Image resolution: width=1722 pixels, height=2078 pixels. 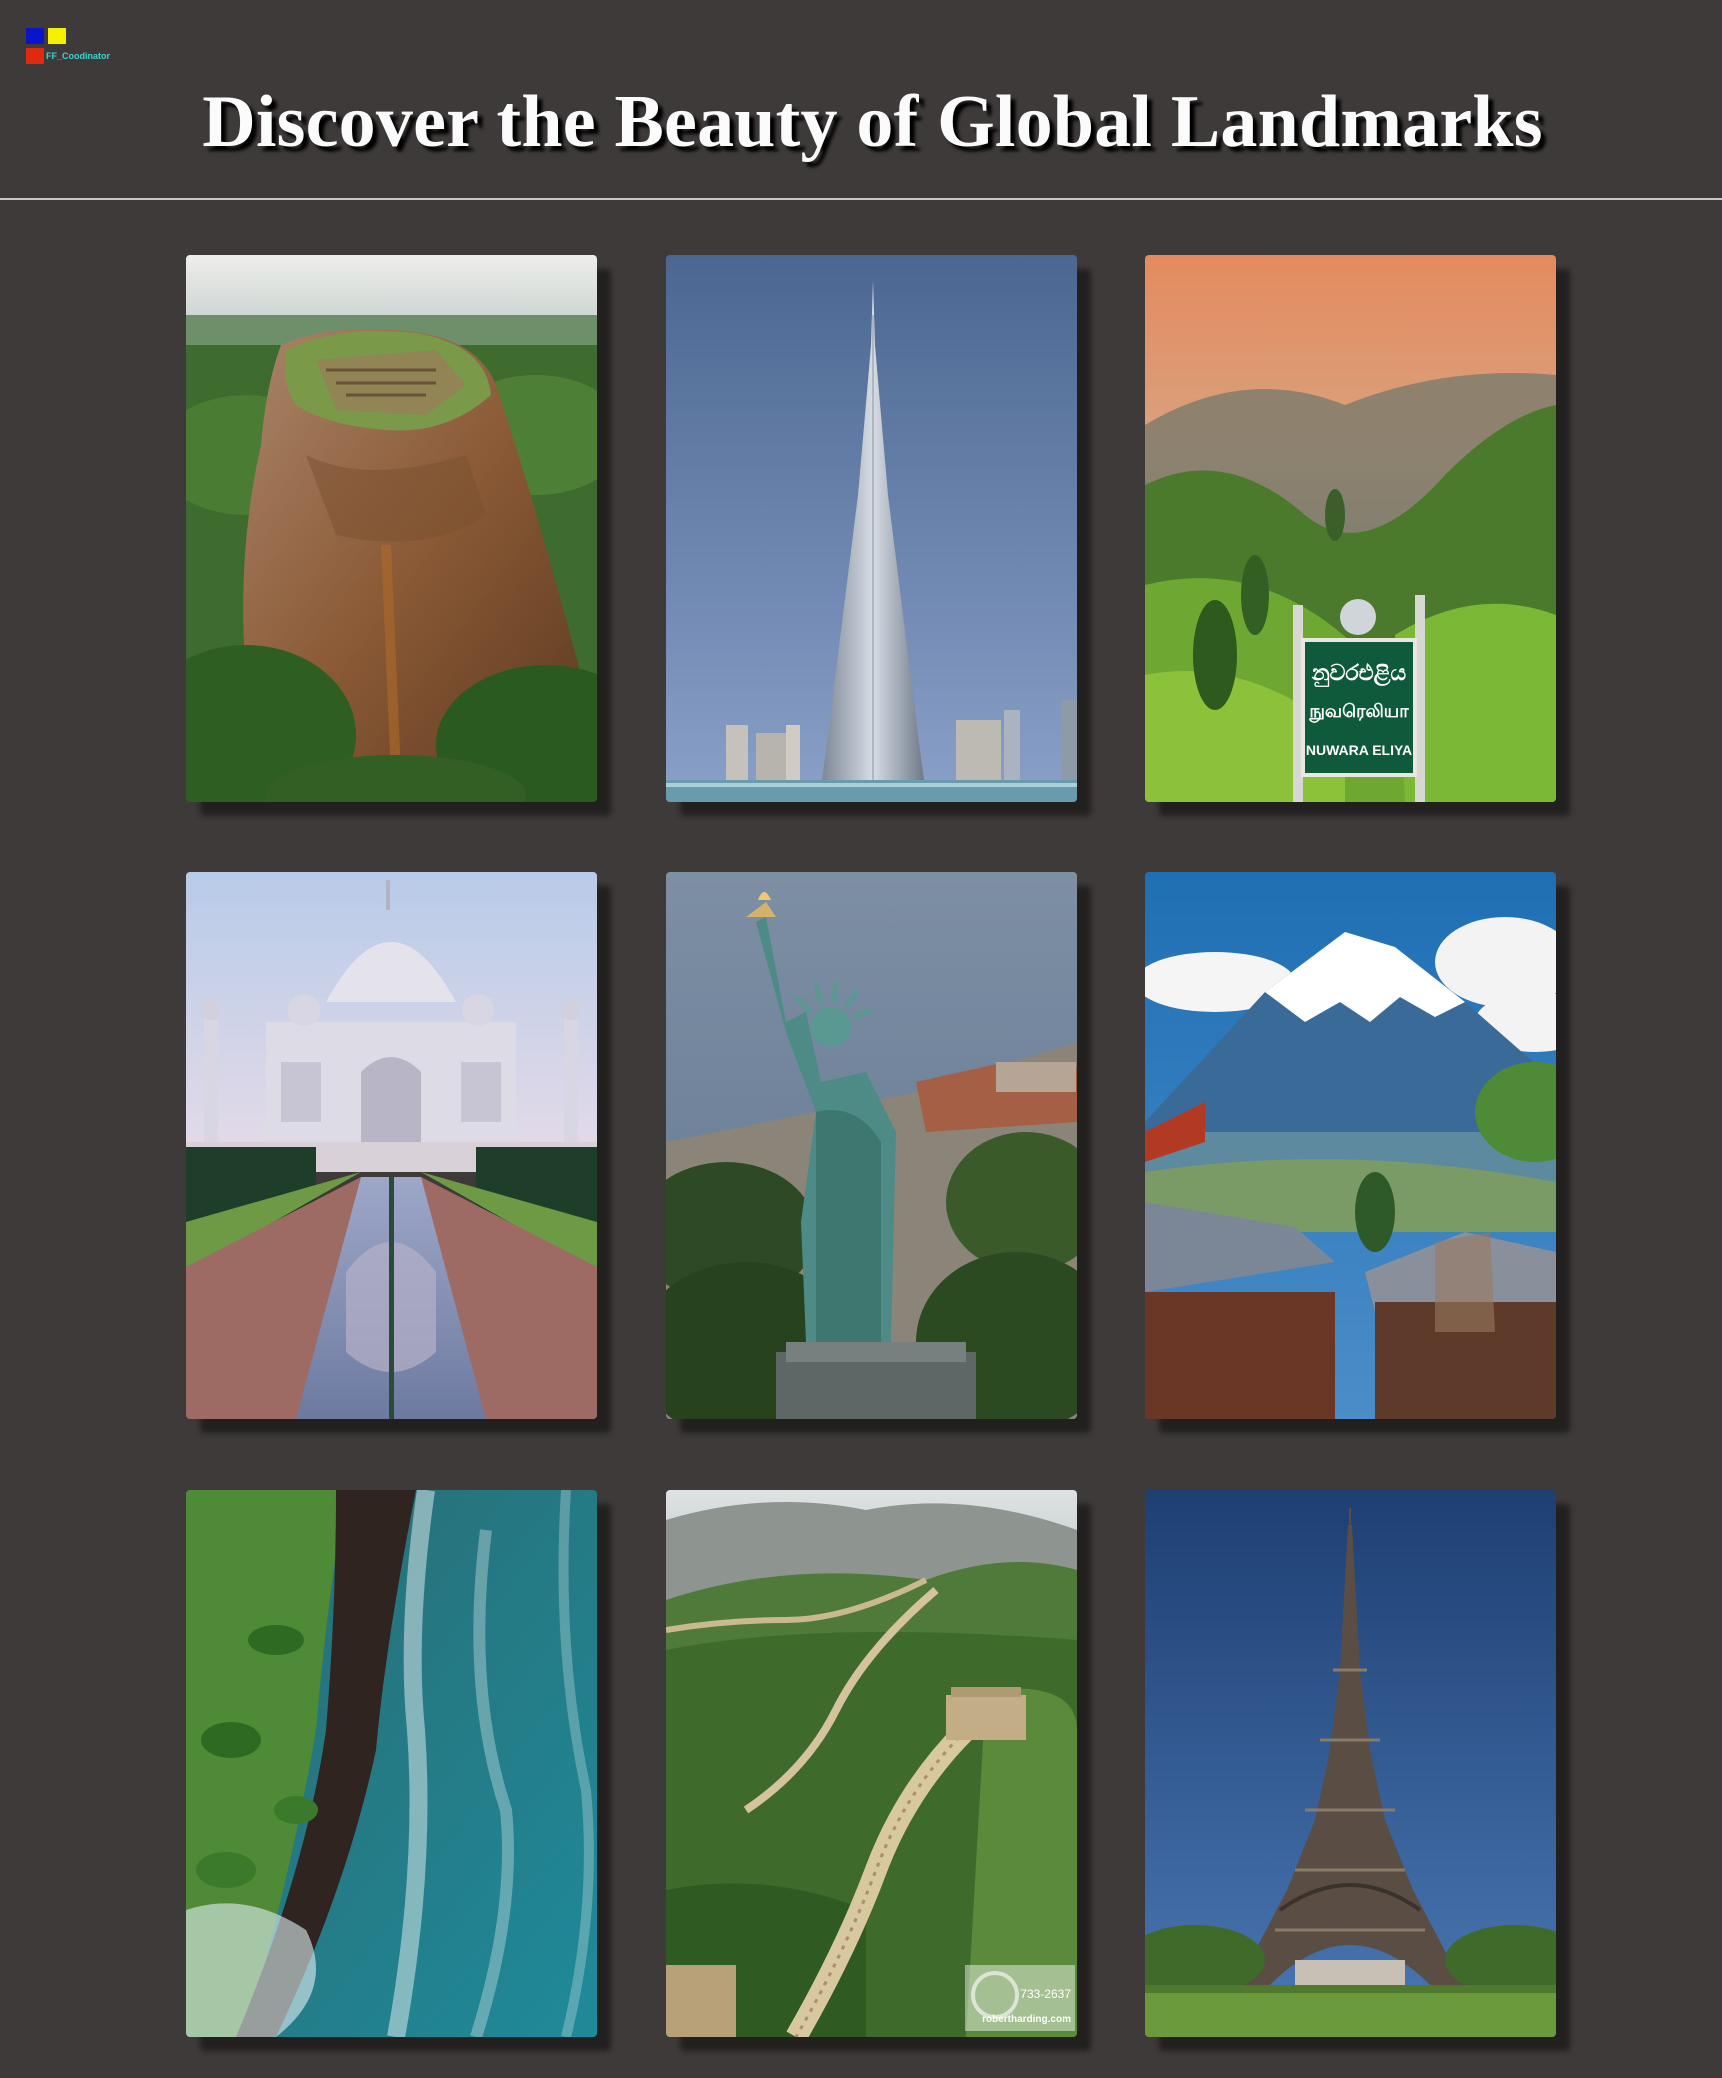 I want to click on mount-fuji-image, so click(x=1350, y=1145).